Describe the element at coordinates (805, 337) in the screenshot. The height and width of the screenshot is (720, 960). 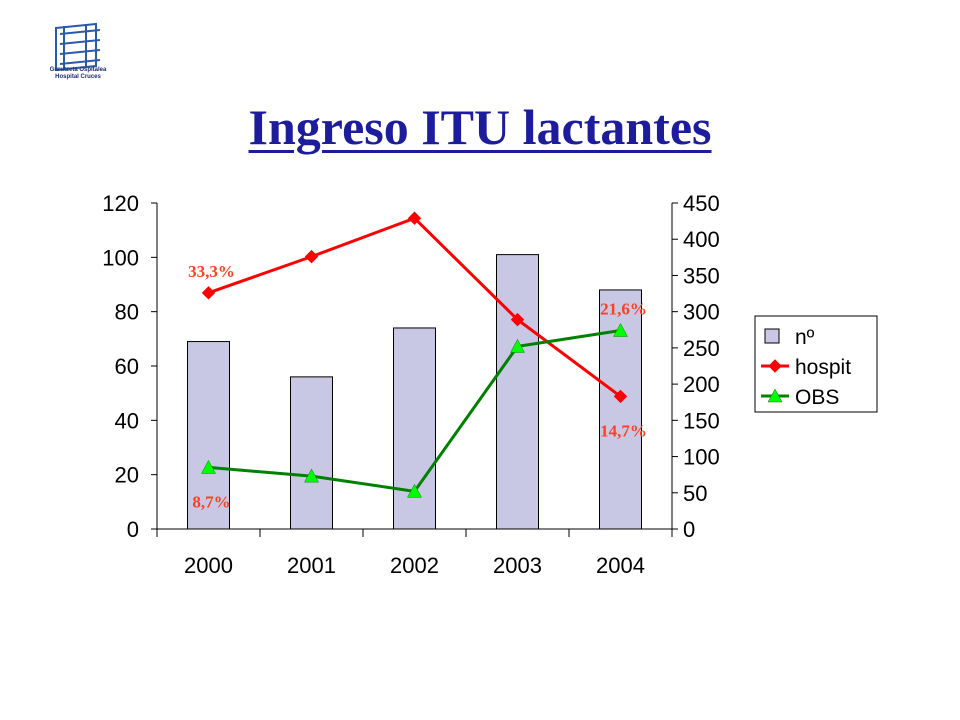
I see `legend-label-nº: nº` at that location.